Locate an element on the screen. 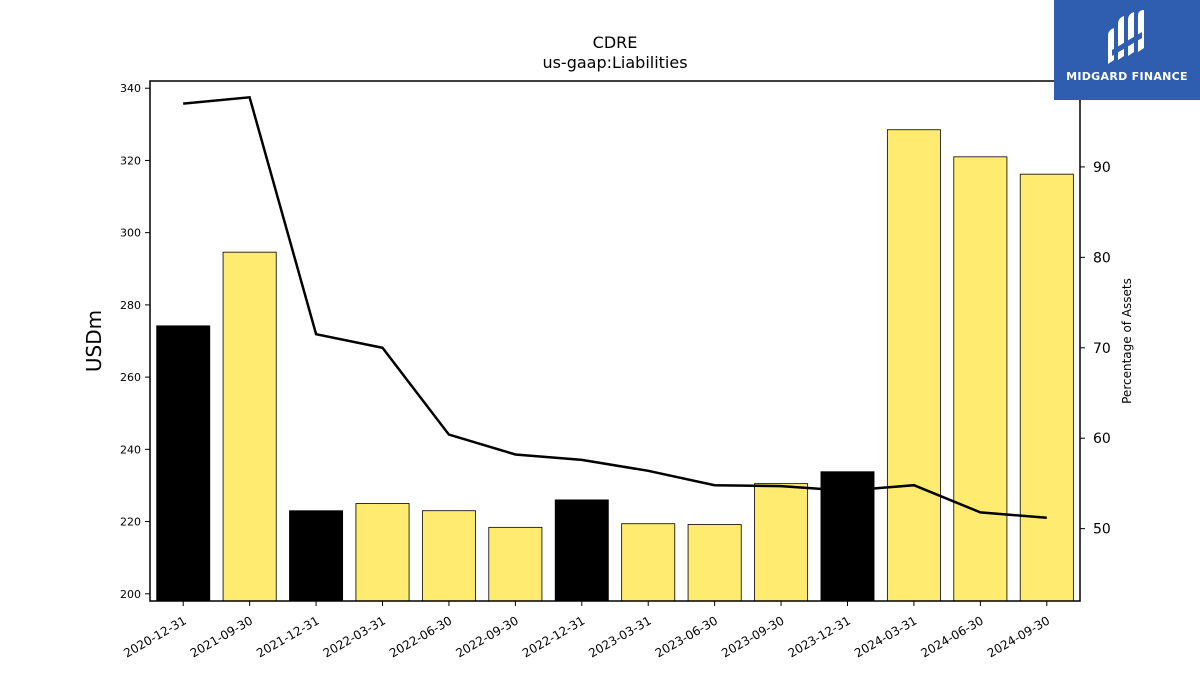 This screenshot has width=1200, height=675. y2-tick-label: 60 is located at coordinates (1102, 439).